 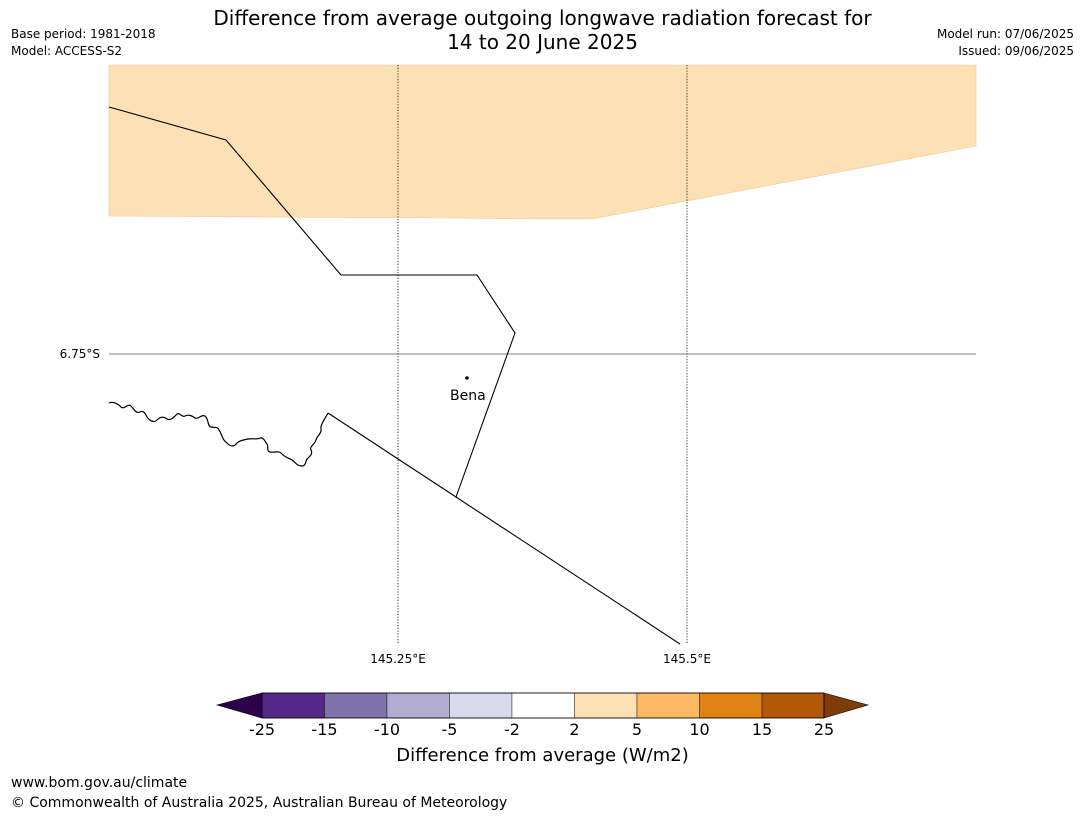 I want to click on colorbar-tick: -5, so click(x=449, y=729).